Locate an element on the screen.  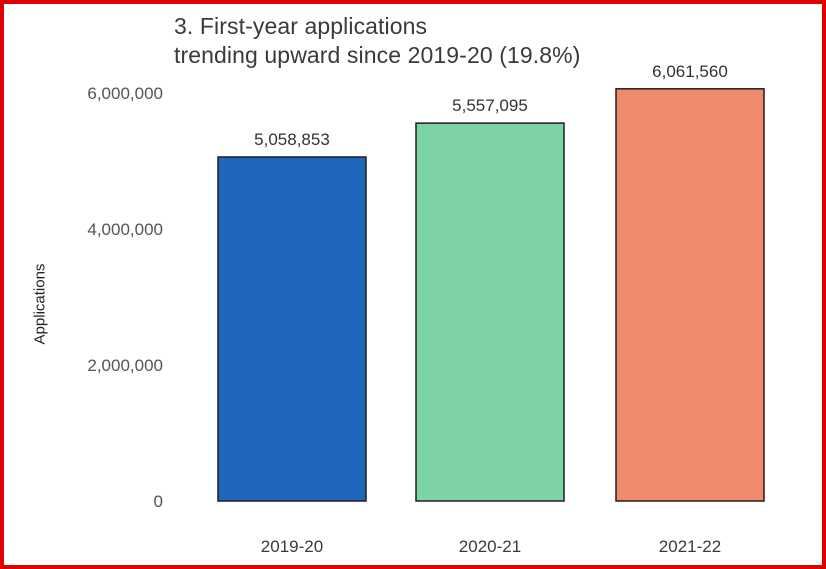
x-tick-label: 2019-20 is located at coordinates (292, 546).